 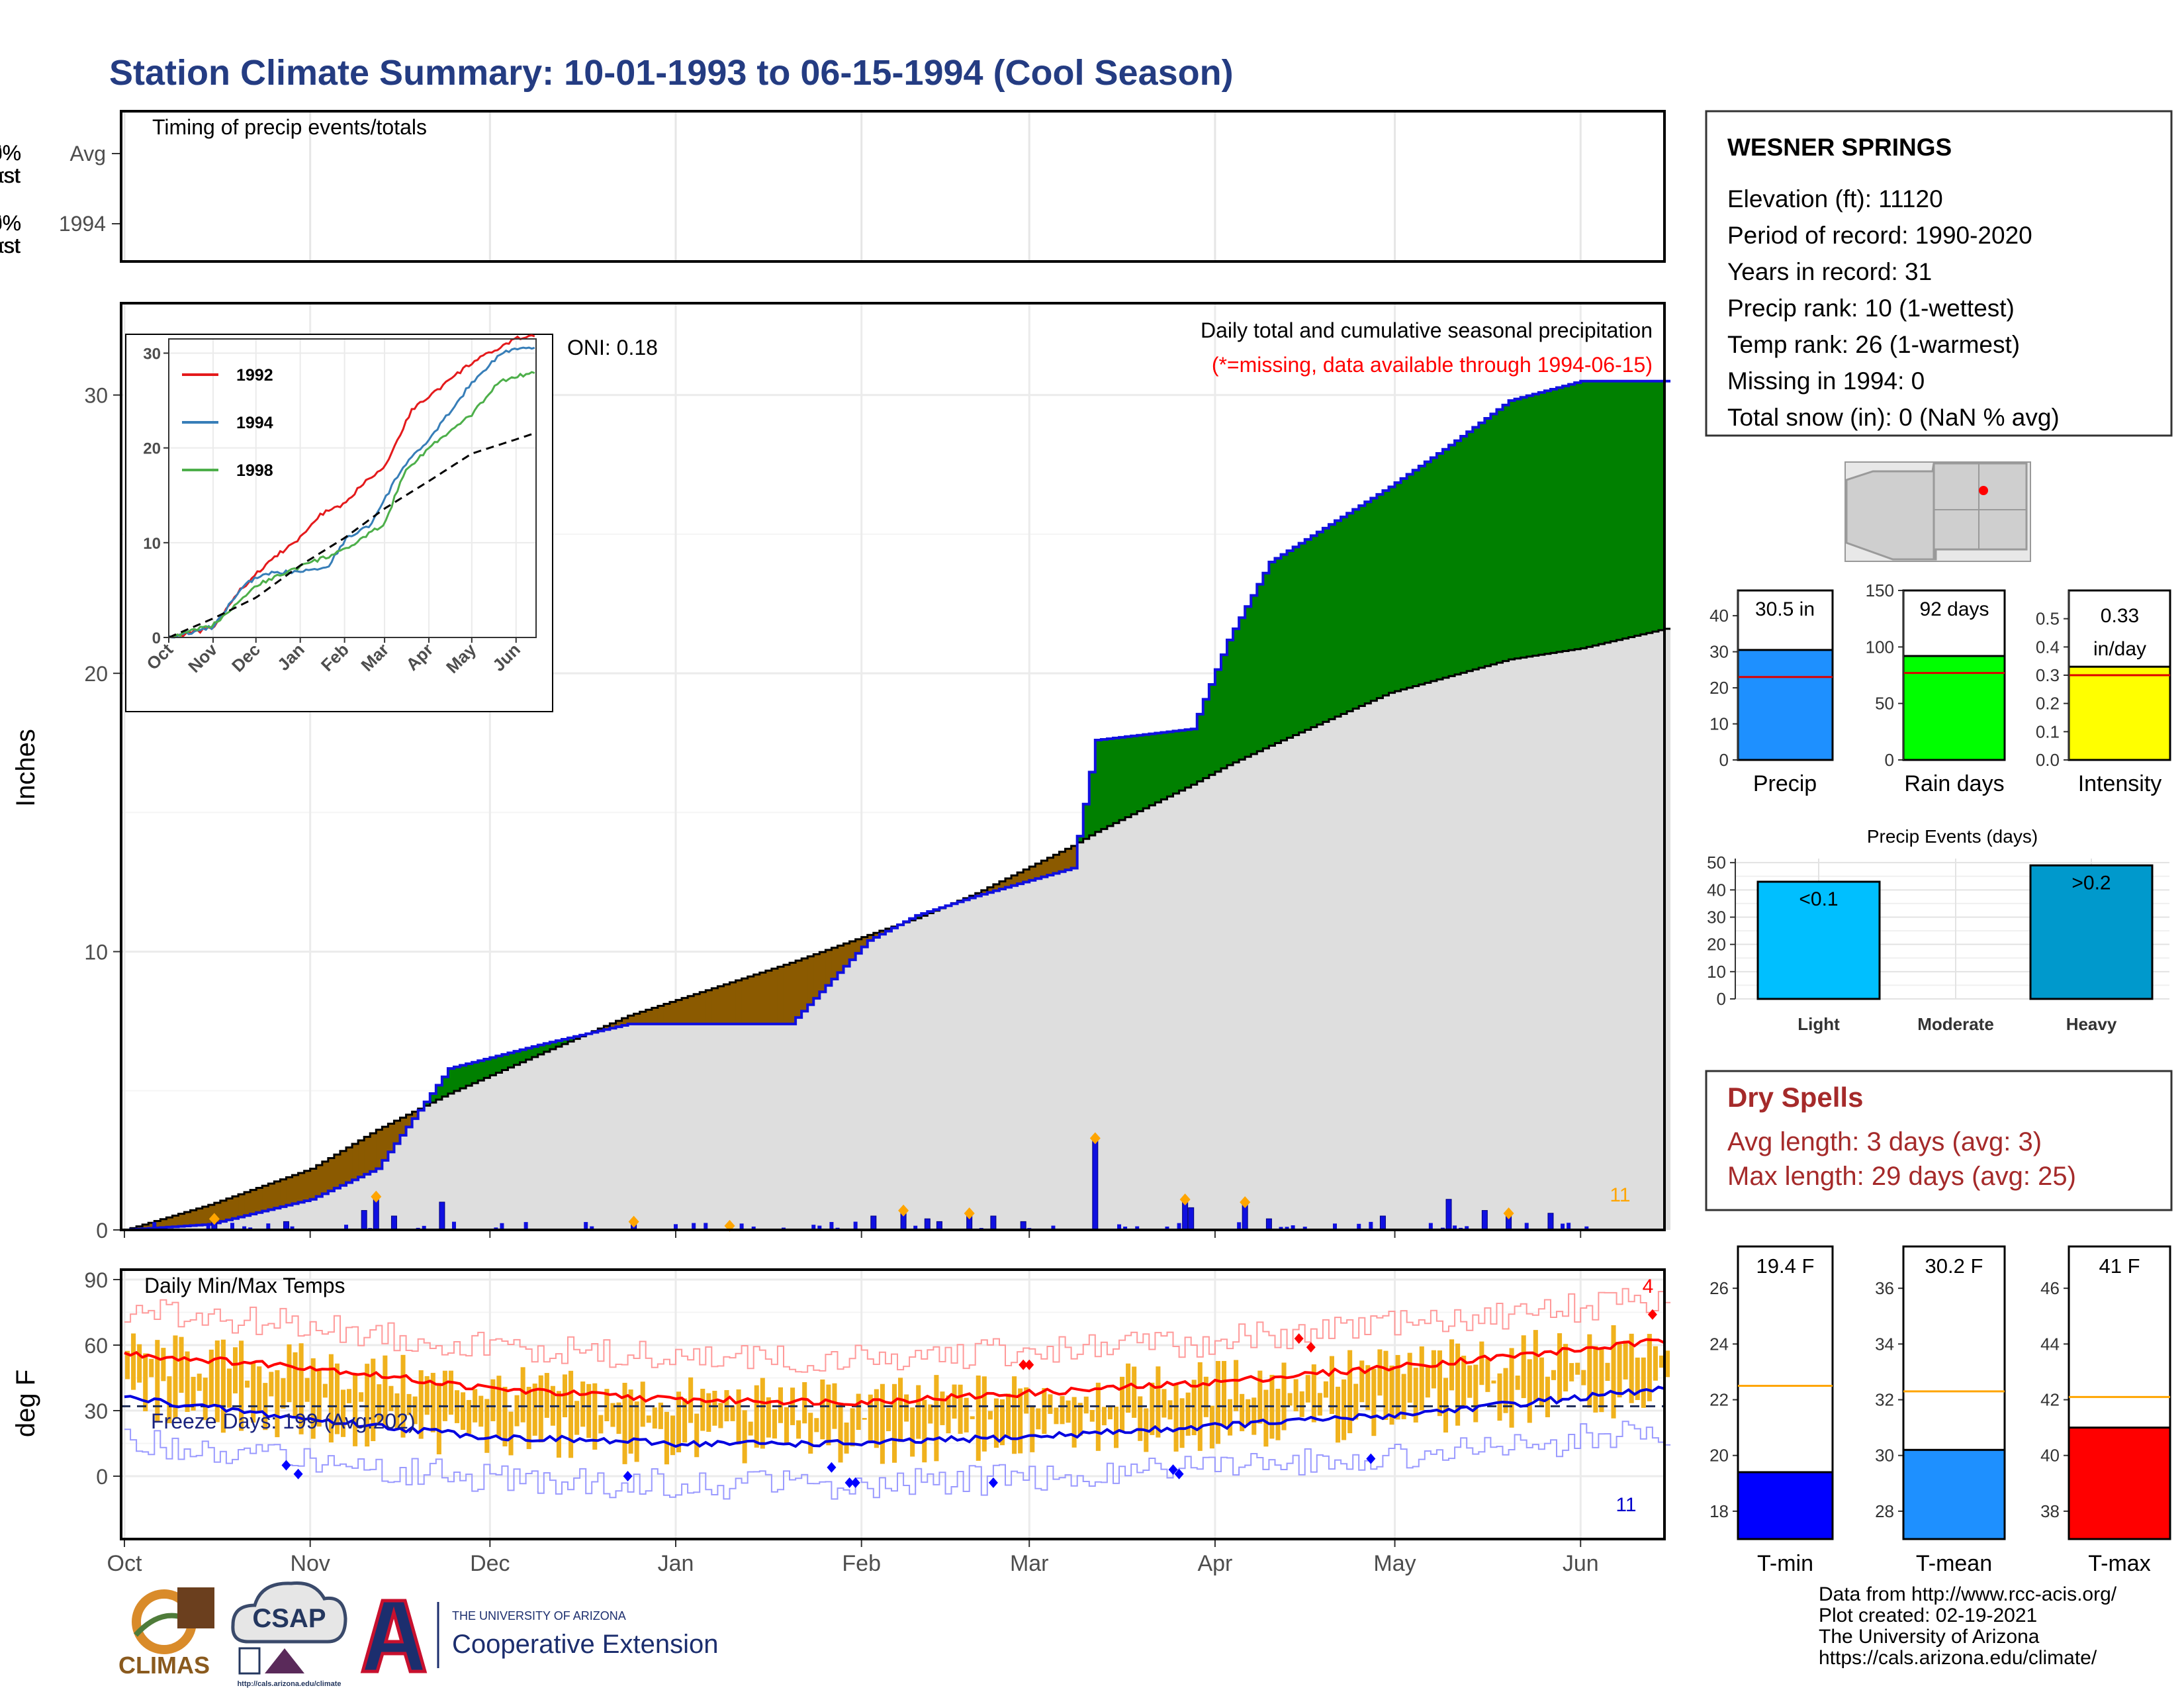 What do you see at coordinates (2091, 883) in the screenshot?
I see `precip-events-bar-label: >0.2` at bounding box center [2091, 883].